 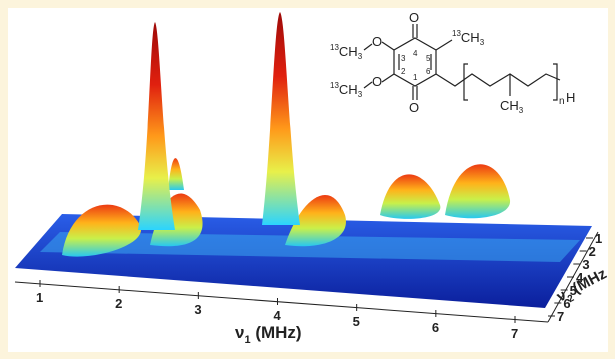 What do you see at coordinates (281, 302) in the screenshot?
I see `x-axis-line` at bounding box center [281, 302].